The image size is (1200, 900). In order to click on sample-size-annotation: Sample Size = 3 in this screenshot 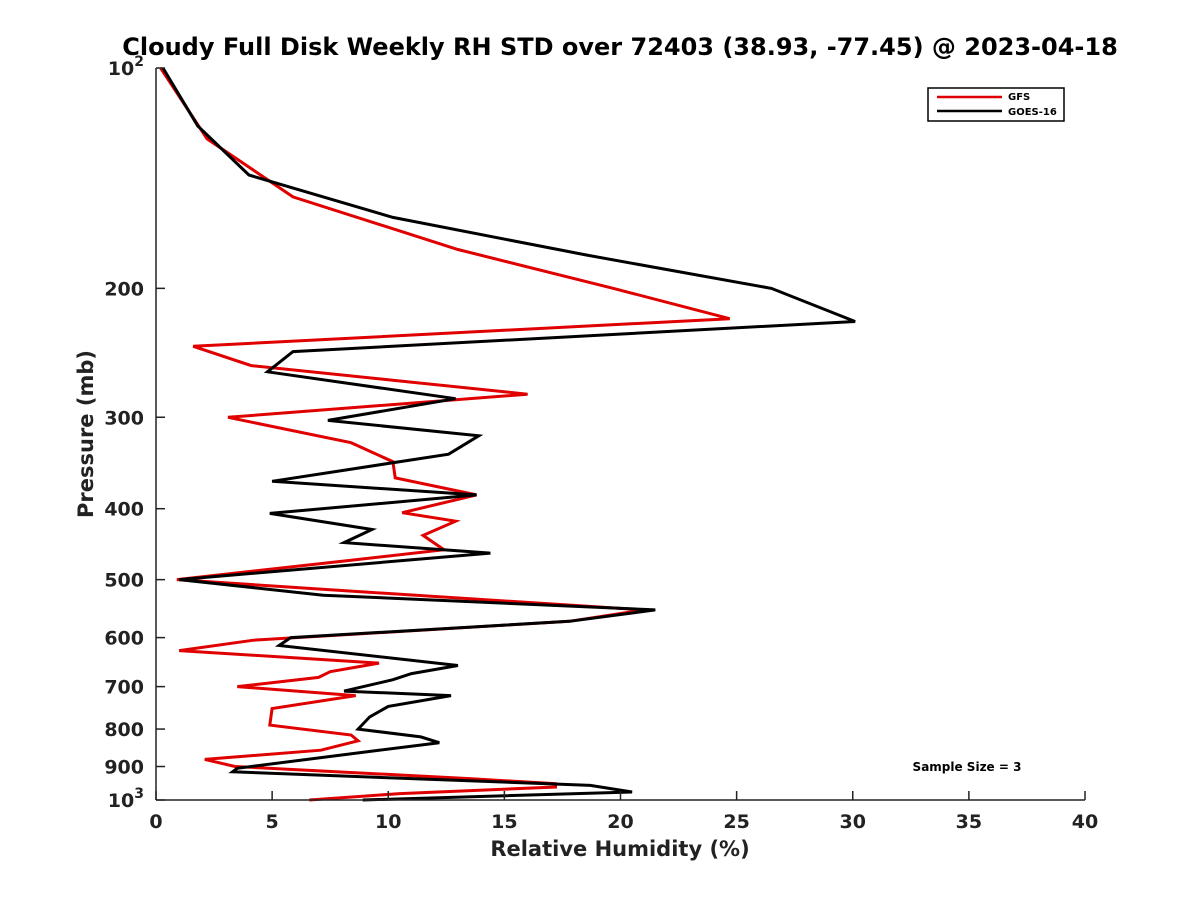, I will do `click(967, 767)`.